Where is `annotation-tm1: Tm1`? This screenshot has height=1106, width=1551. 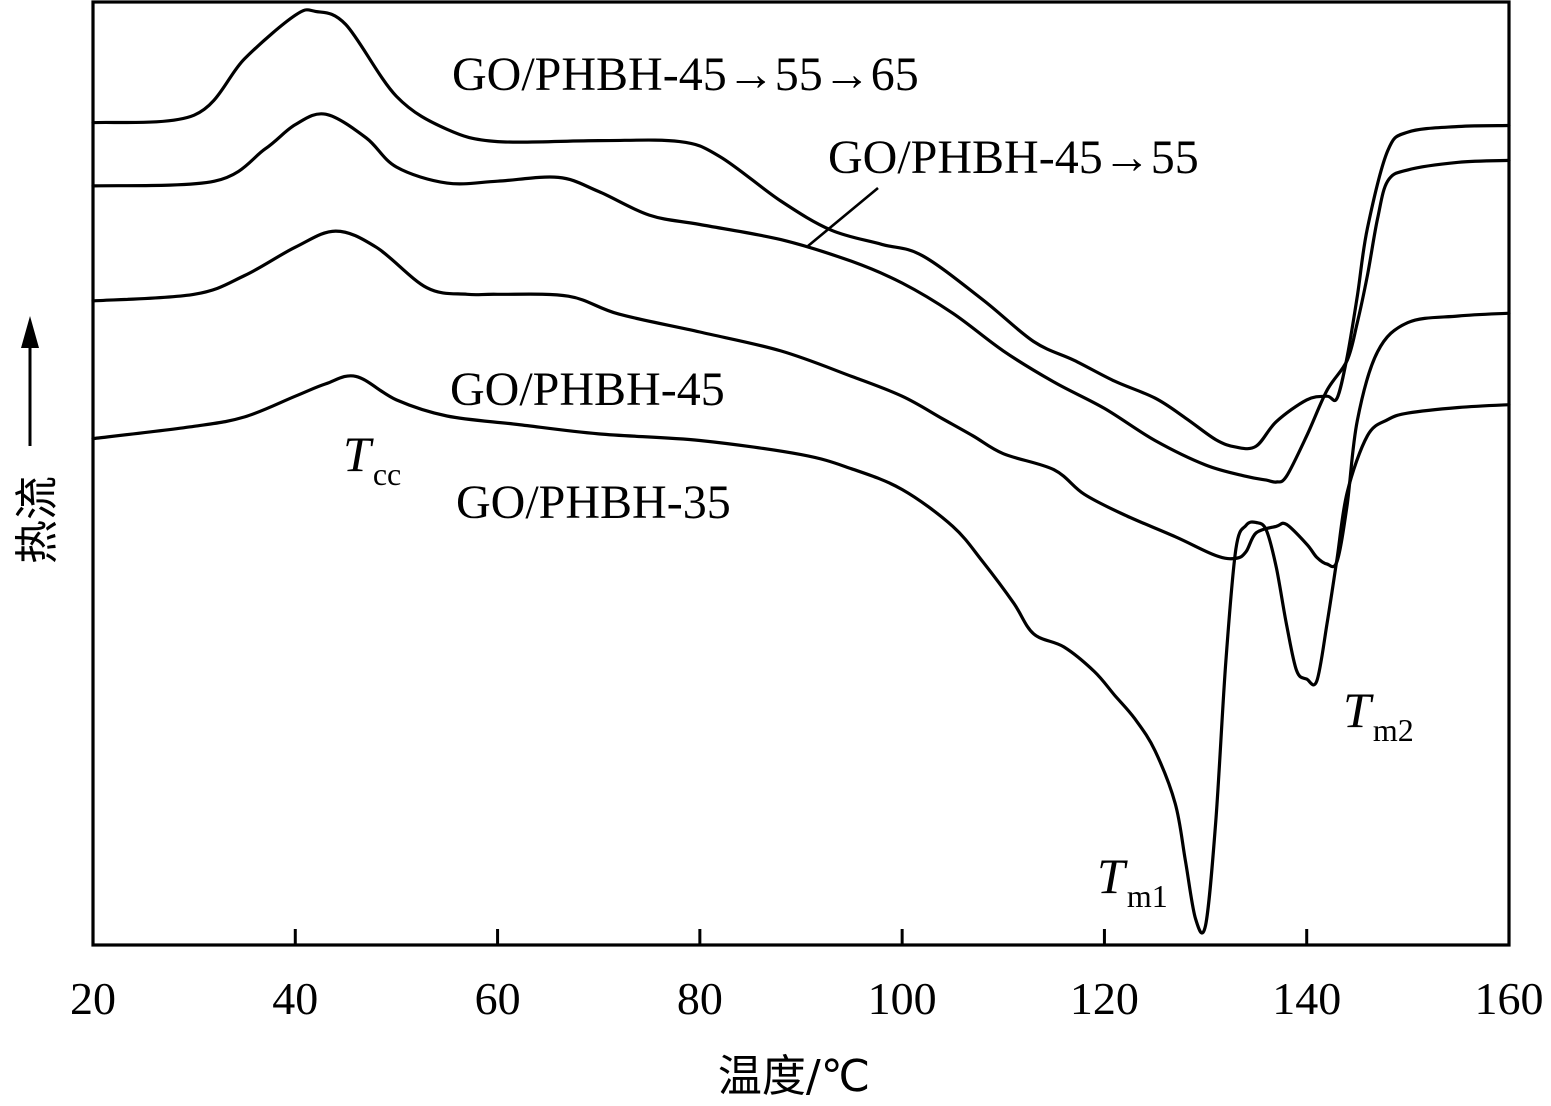 annotation-tm1: Tm1 is located at coordinates (1132, 881).